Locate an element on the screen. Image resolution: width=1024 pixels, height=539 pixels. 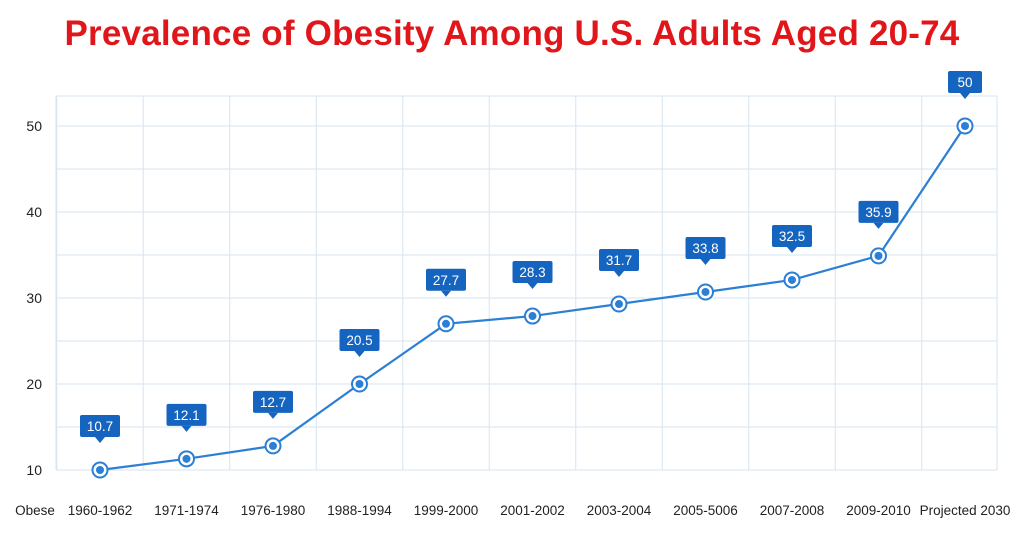
data-label: 33.8 is located at coordinates (705, 248).